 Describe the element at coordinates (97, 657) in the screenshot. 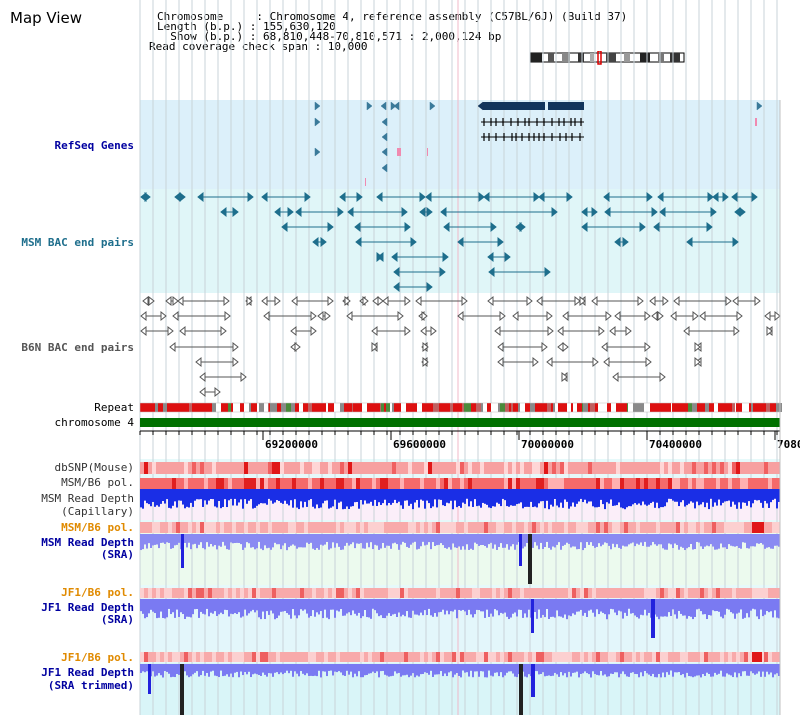

I see `jf1-b6-pol-2-label: JF1/B6 pol.` at that location.